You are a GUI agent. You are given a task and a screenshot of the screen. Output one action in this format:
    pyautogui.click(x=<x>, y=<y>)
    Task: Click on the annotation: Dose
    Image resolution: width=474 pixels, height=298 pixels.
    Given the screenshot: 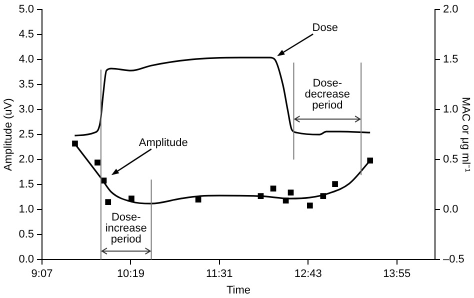 What is the action you would take?
    pyautogui.click(x=325, y=28)
    